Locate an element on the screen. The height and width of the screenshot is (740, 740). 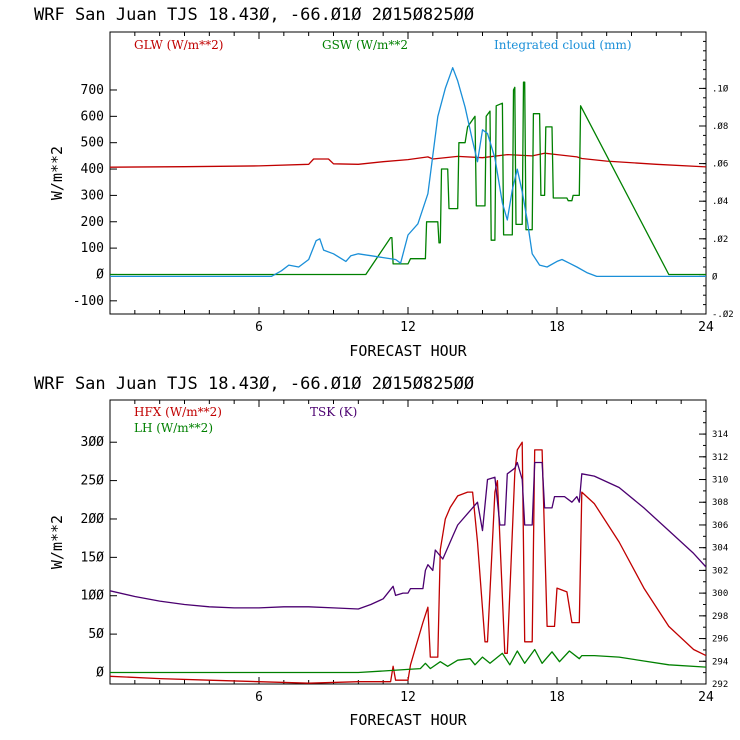
y2-tick-label: 306 is located at coordinates (720, 526).